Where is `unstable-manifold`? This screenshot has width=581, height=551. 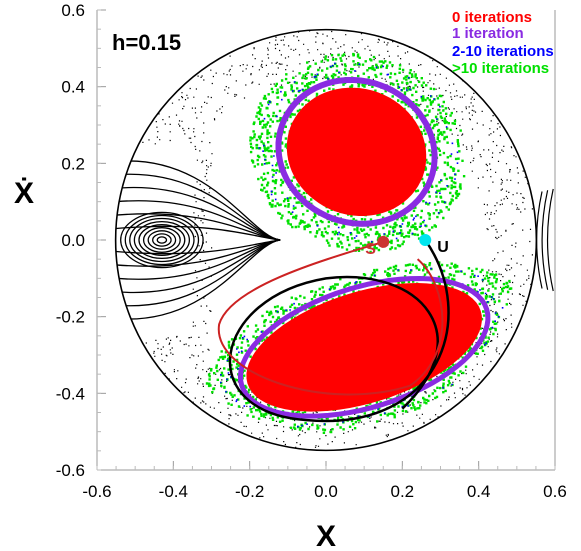 unstable-manifold is located at coordinates (339, 331).